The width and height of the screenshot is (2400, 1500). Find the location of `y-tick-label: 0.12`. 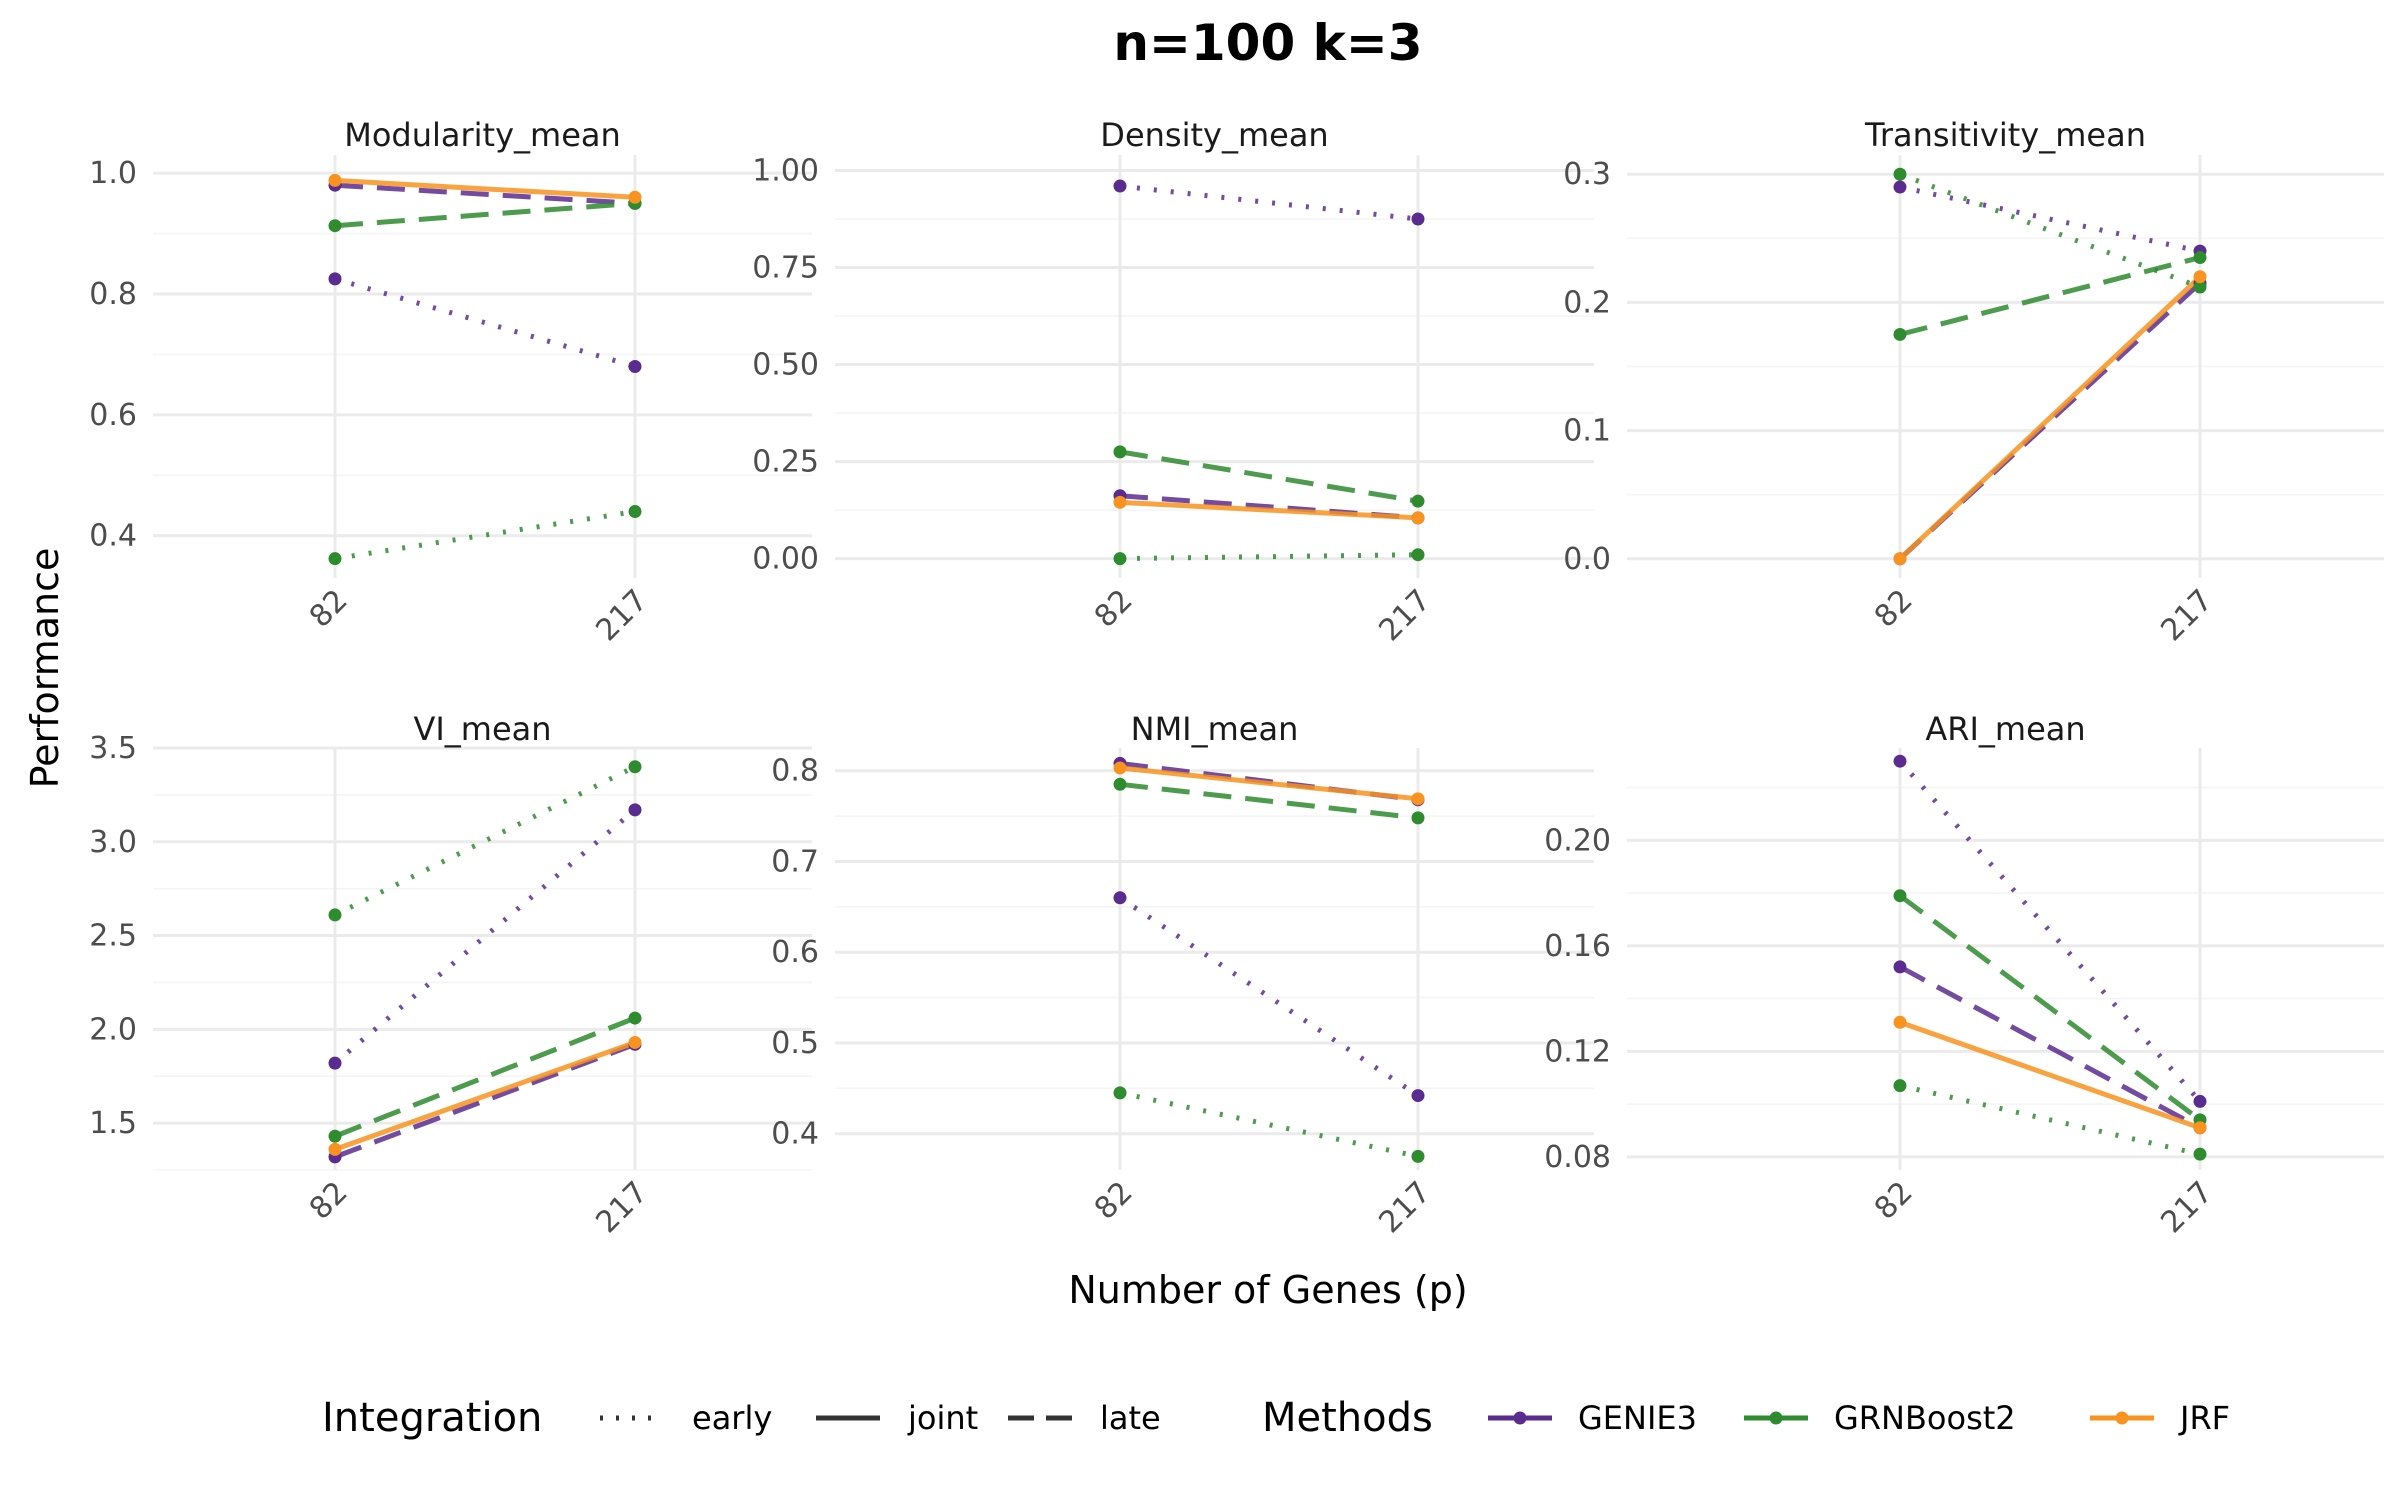

y-tick-label: 0.12 is located at coordinates (1577, 1051).